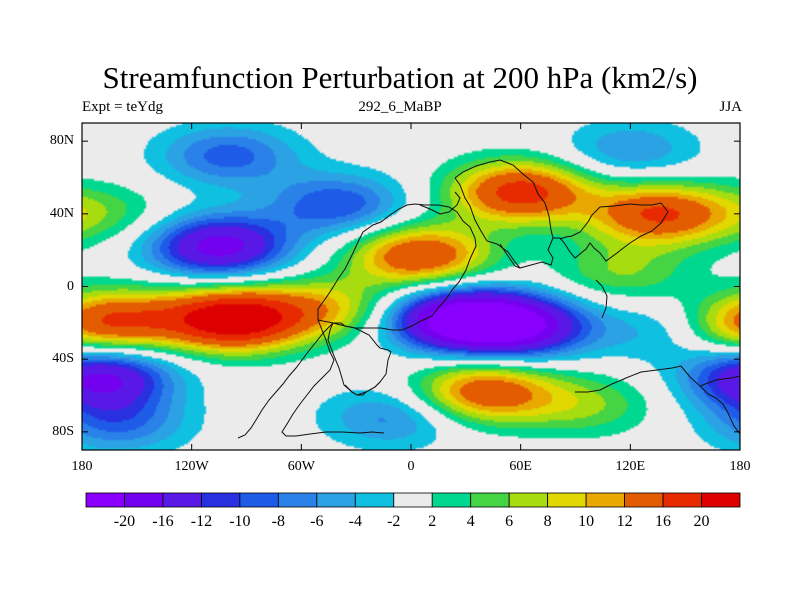 The width and height of the screenshot is (800, 600). What do you see at coordinates (520, 466) in the screenshot?
I see `lon-tick-label: 60E` at bounding box center [520, 466].